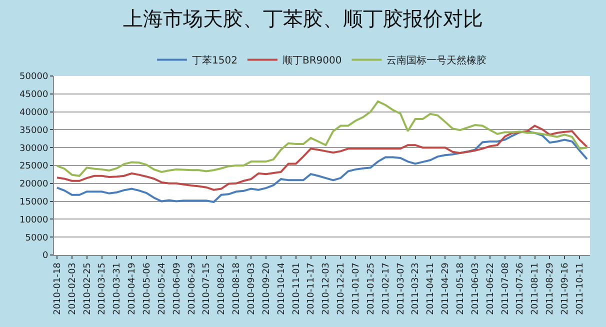 The width and height of the screenshot is (606, 327). I want to click on x-tick-label: 2011-03-07, so click(401, 288).